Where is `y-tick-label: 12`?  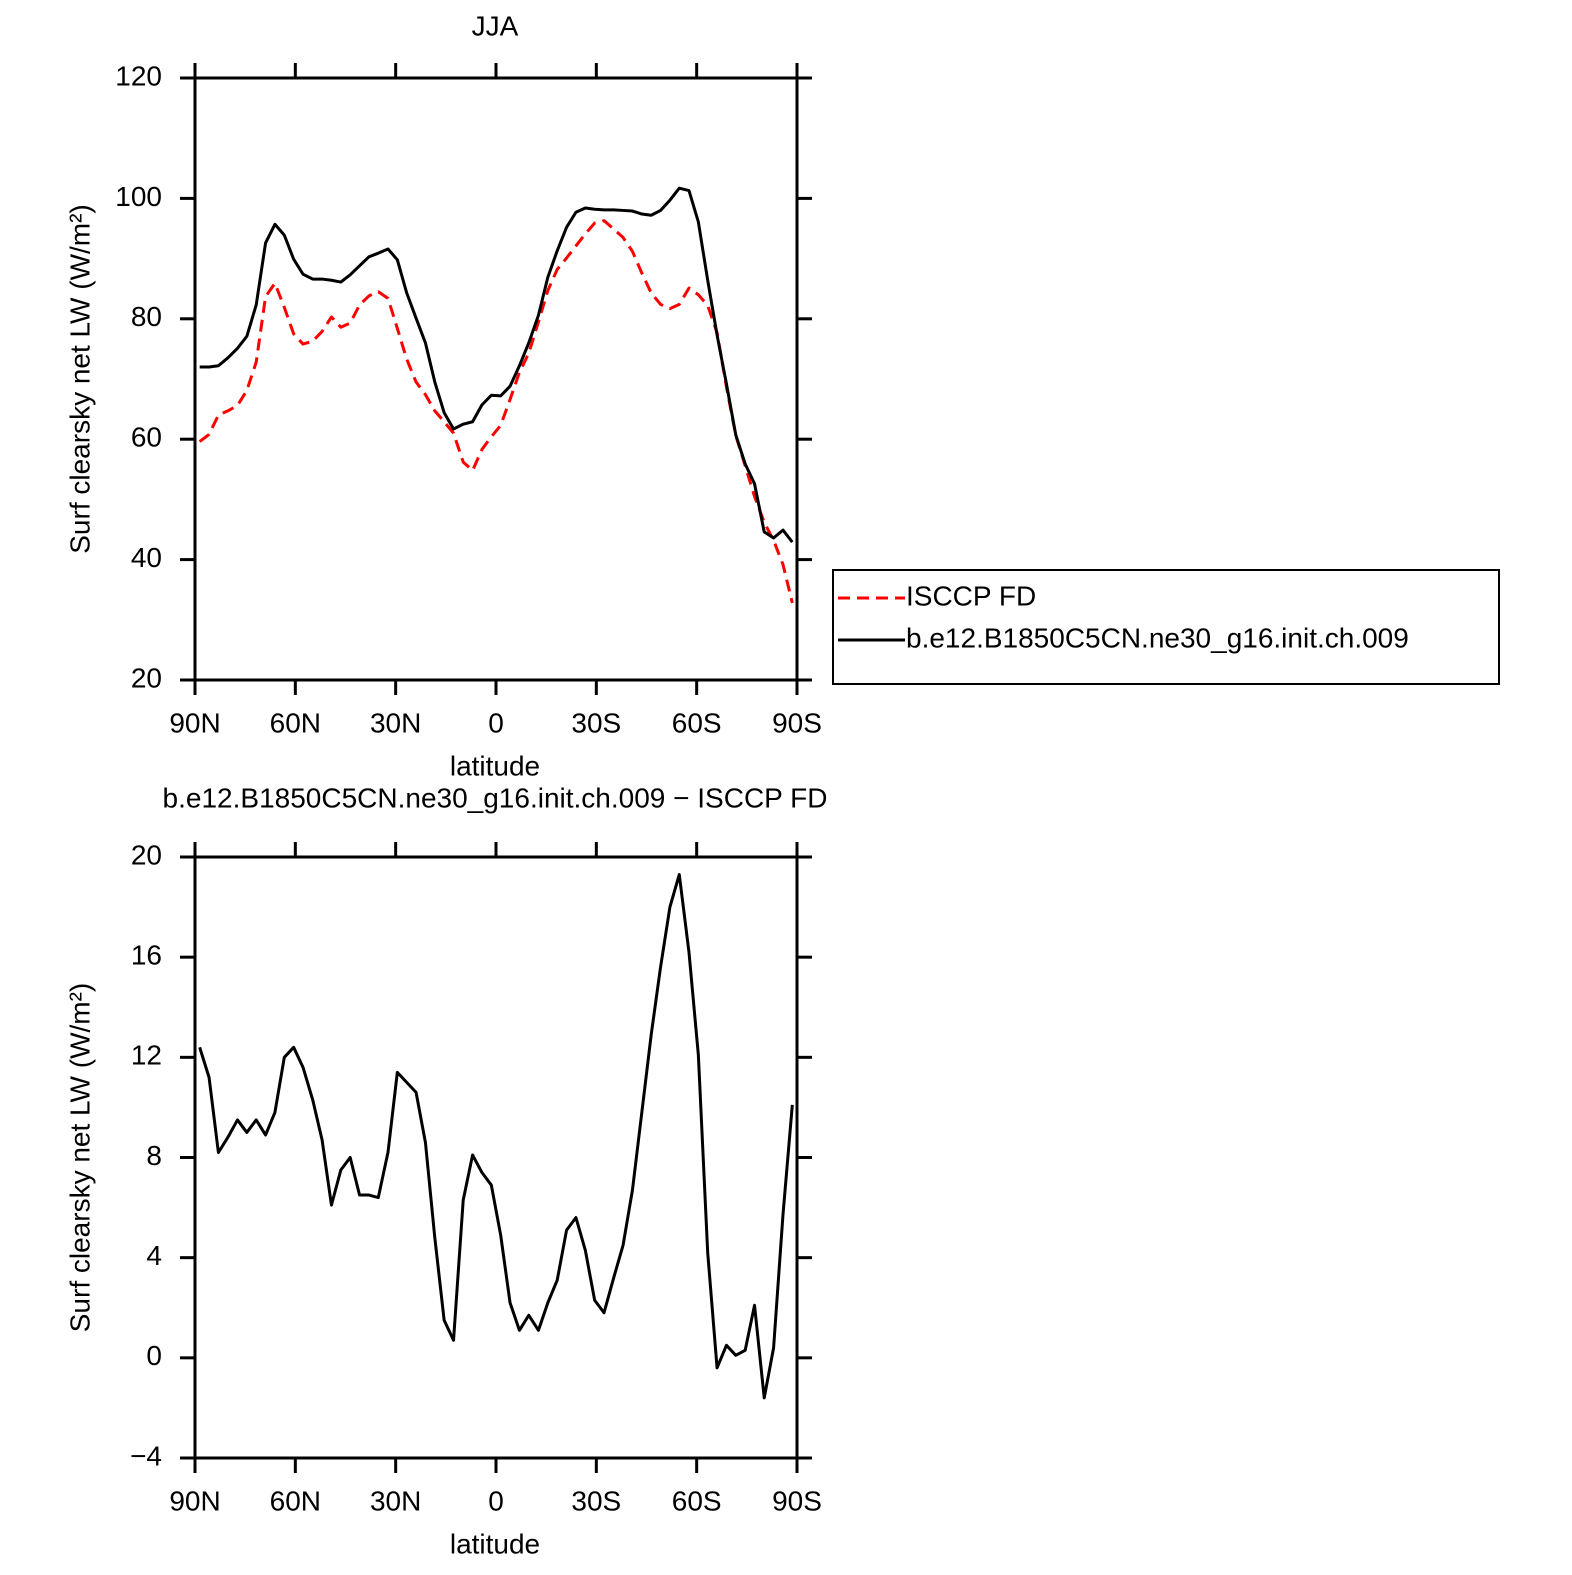
y-tick-label: 12 is located at coordinates (146, 1055).